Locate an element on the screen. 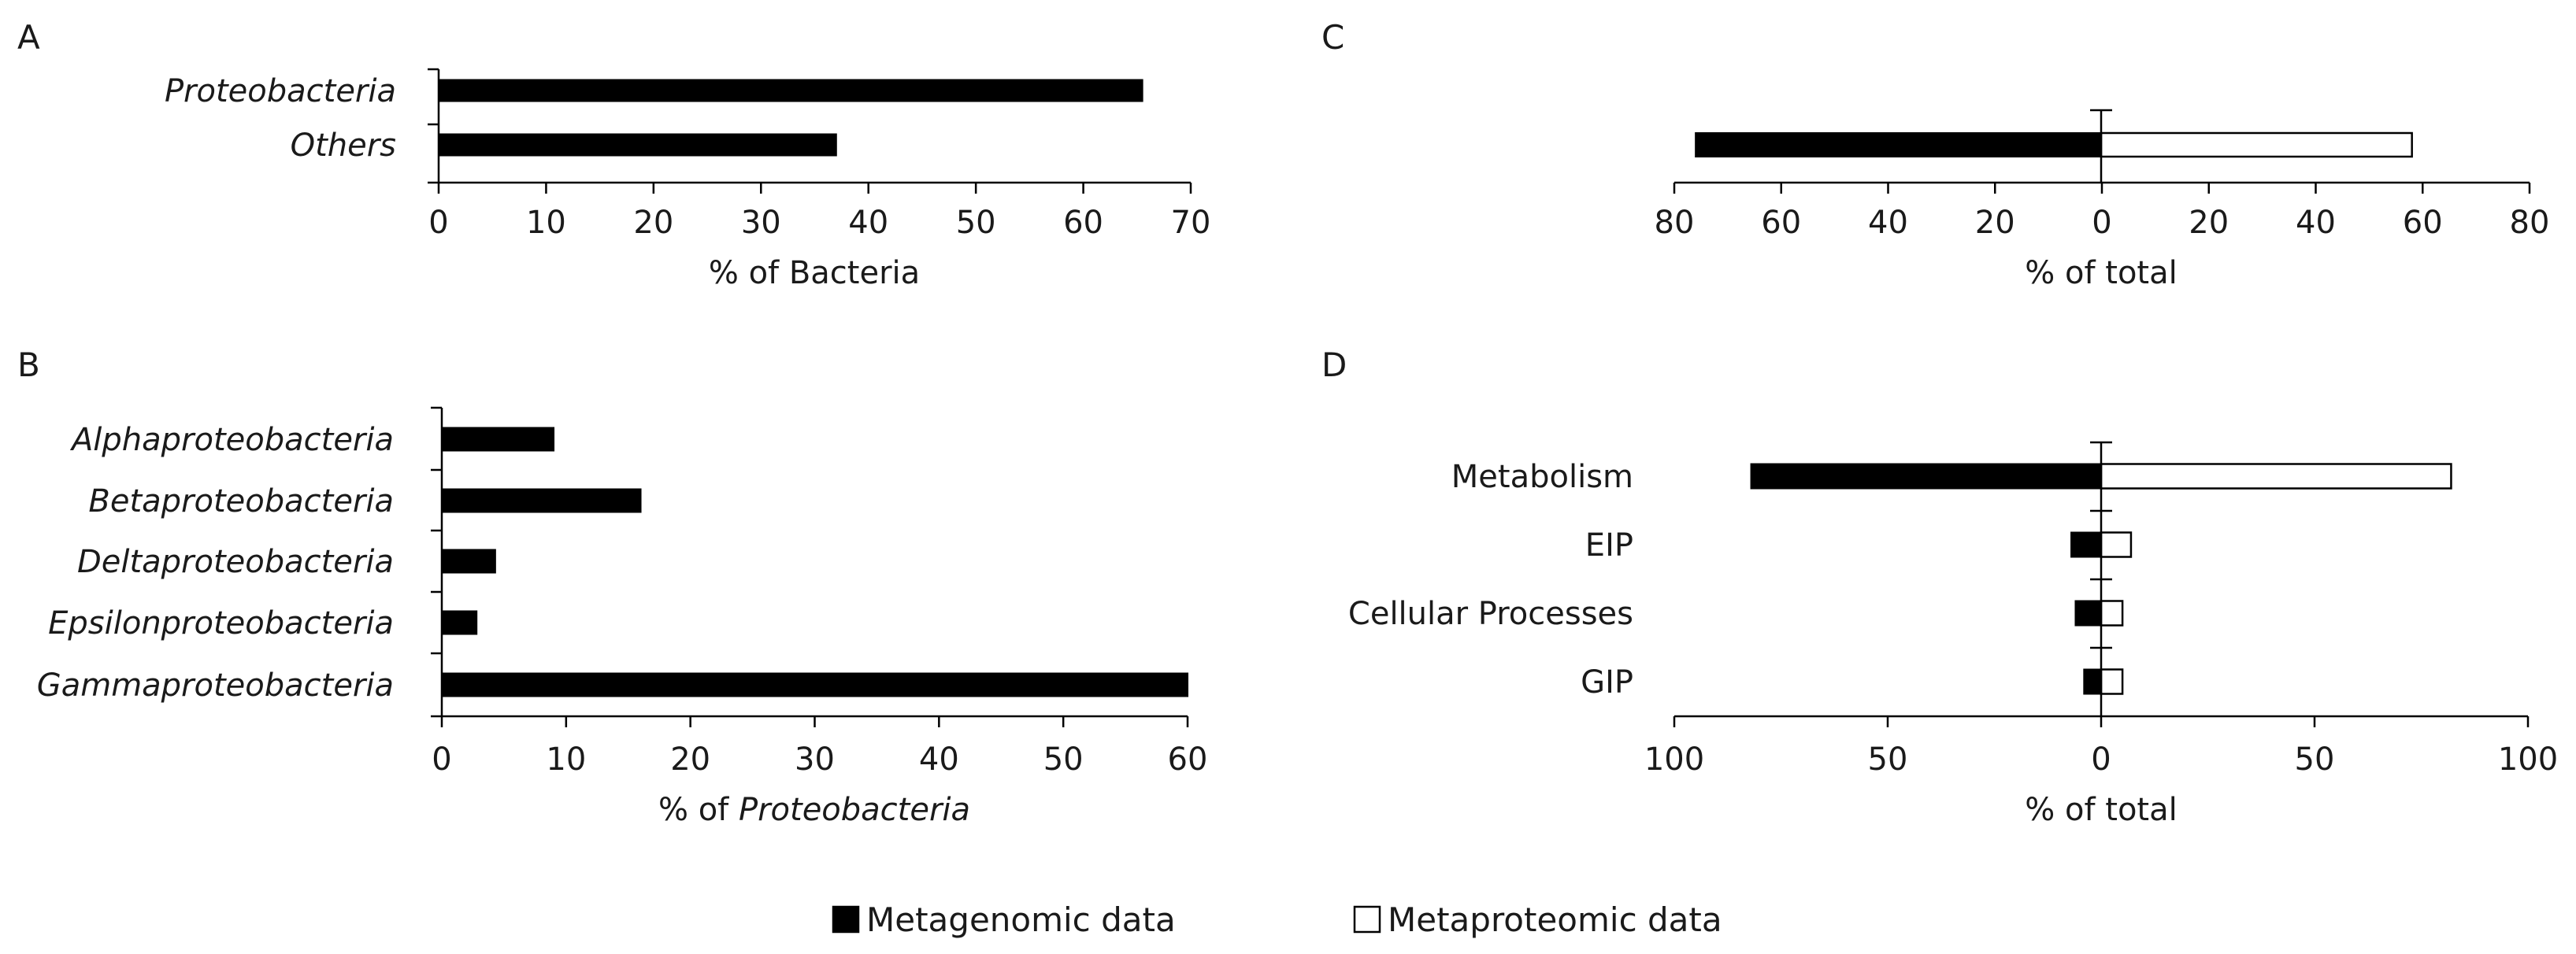 Image resolution: width=2576 pixels, height=954 pixels. panel-a-letter: A is located at coordinates (28, 37).